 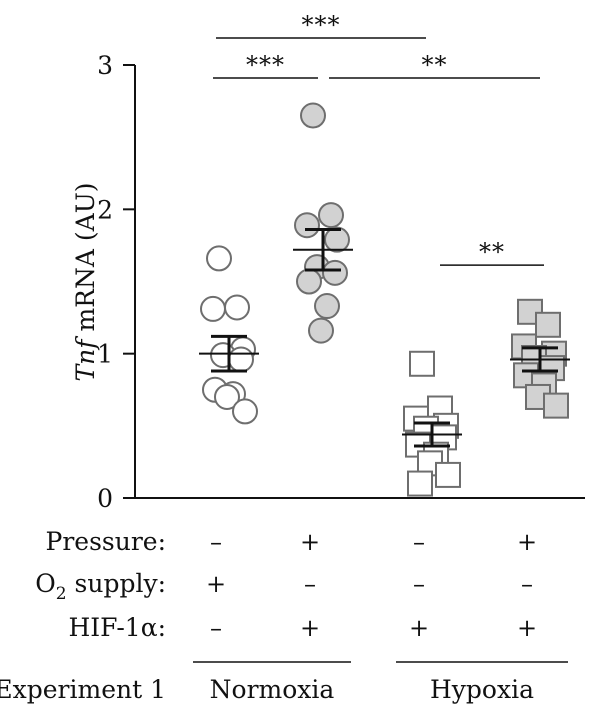 What do you see at coordinates (272, 689) in the screenshot?
I see `condition-label: Normoxia` at bounding box center [272, 689].